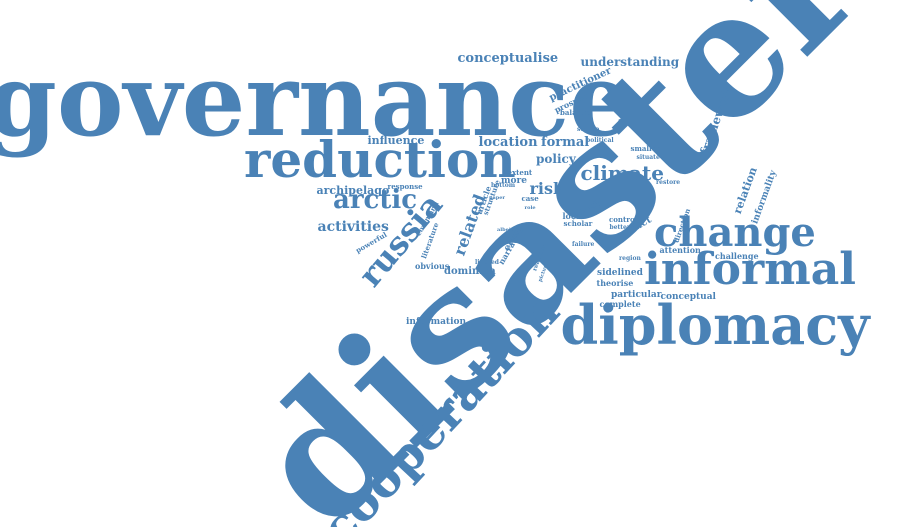 This screenshot has width=900, height=527. What do you see at coordinates (688, 296) in the screenshot?
I see `word-conceptual: conceptual` at bounding box center [688, 296].